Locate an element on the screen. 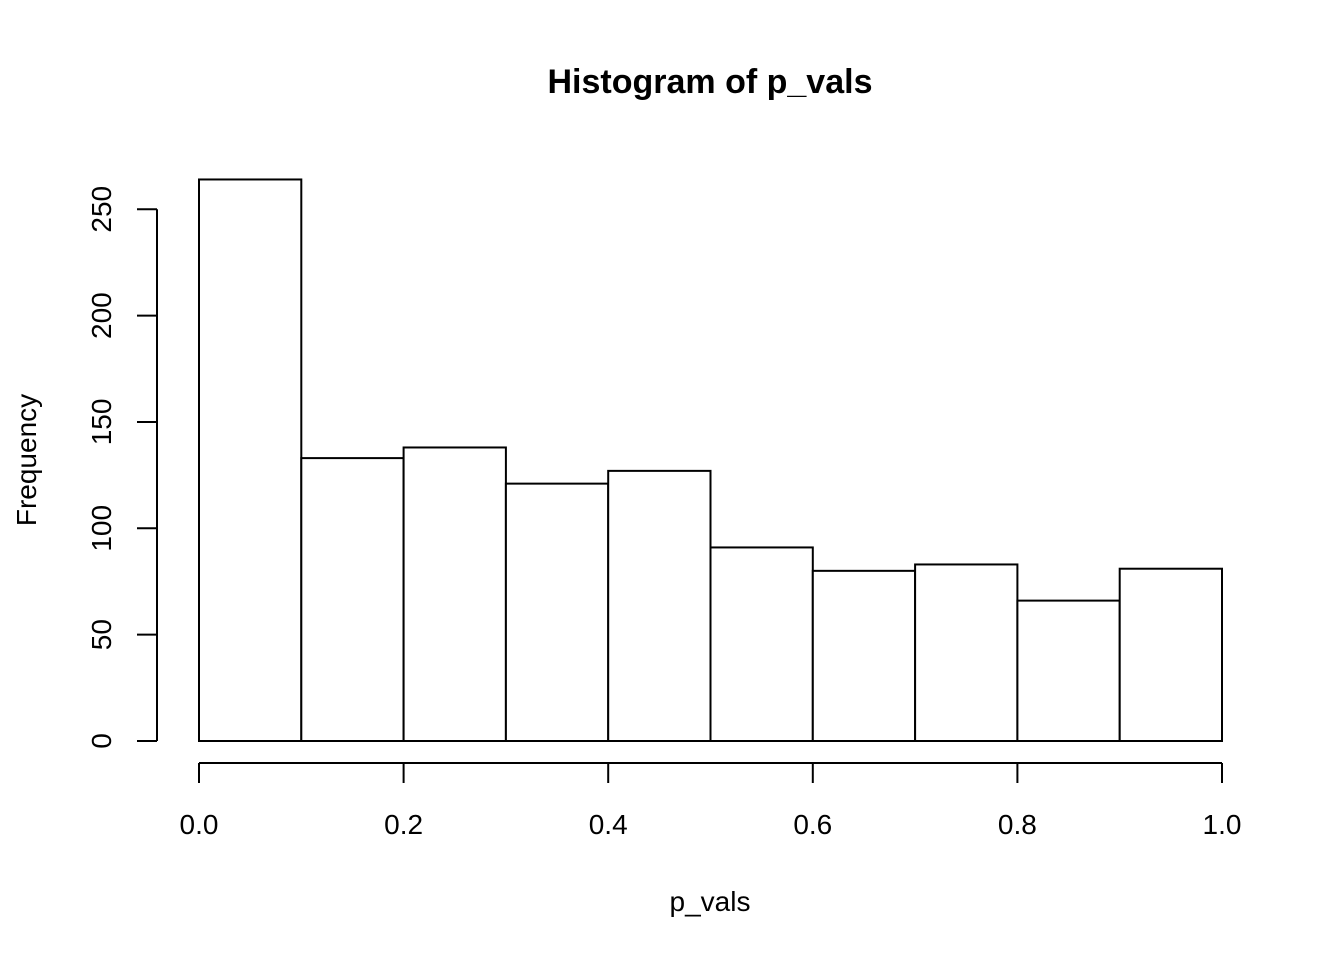 This screenshot has height=960, width=1344. y-tick-label: 0 is located at coordinates (101, 741).